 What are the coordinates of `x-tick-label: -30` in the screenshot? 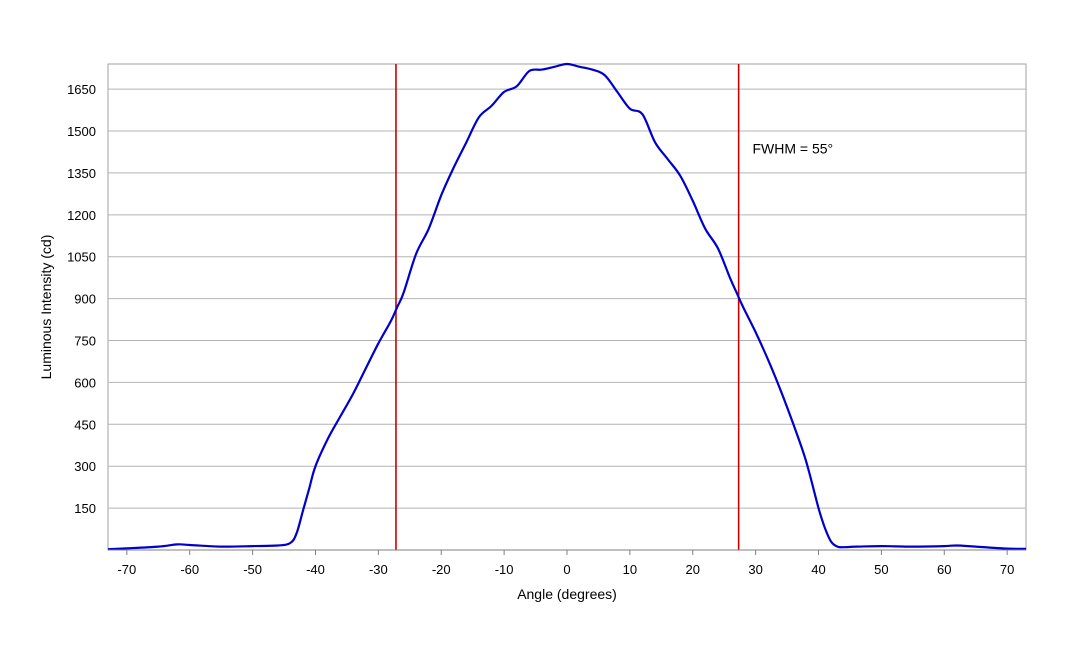 It's located at (378, 569).